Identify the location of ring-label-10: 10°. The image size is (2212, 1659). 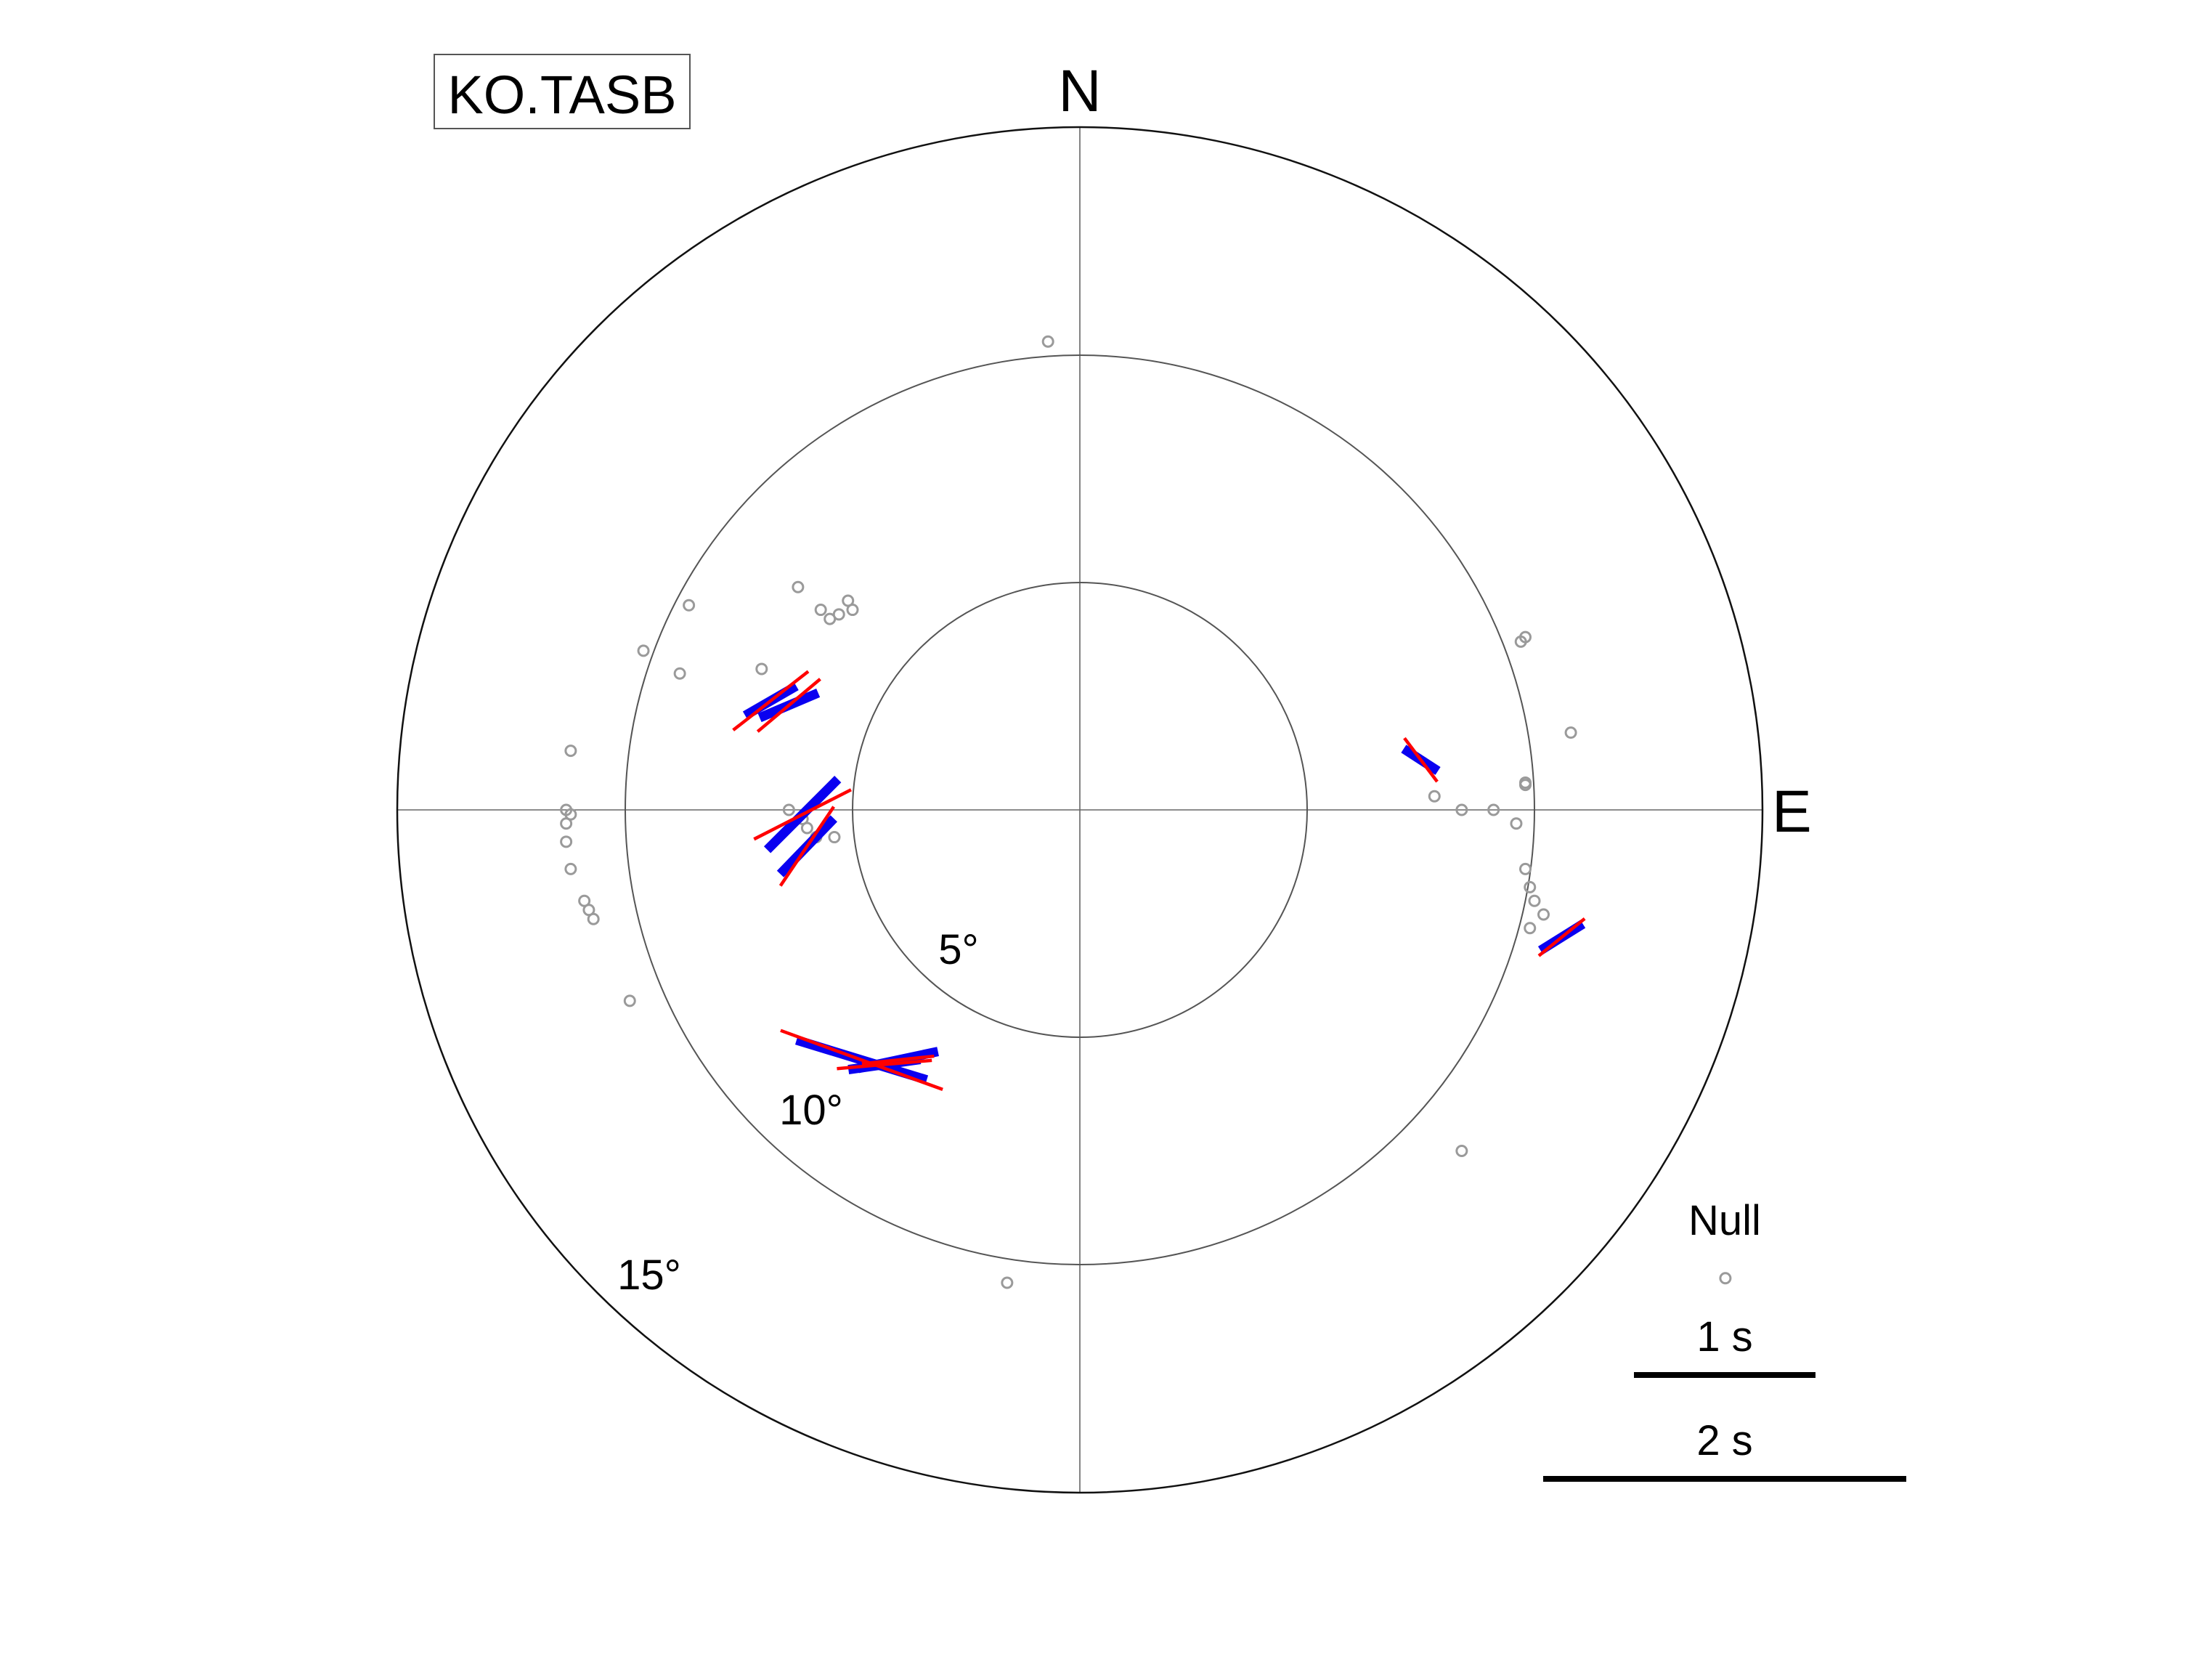
(811, 1110).